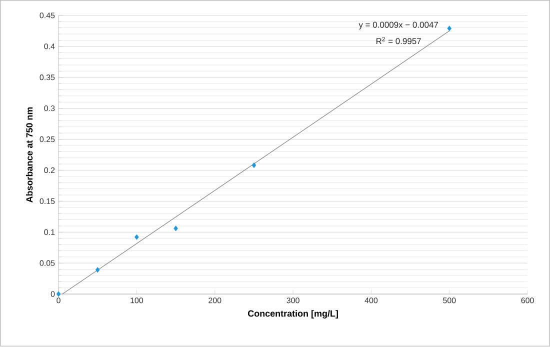  What do you see at coordinates (293, 314) in the screenshot?
I see `x-axis-title: Concentration [mg/L]` at bounding box center [293, 314].